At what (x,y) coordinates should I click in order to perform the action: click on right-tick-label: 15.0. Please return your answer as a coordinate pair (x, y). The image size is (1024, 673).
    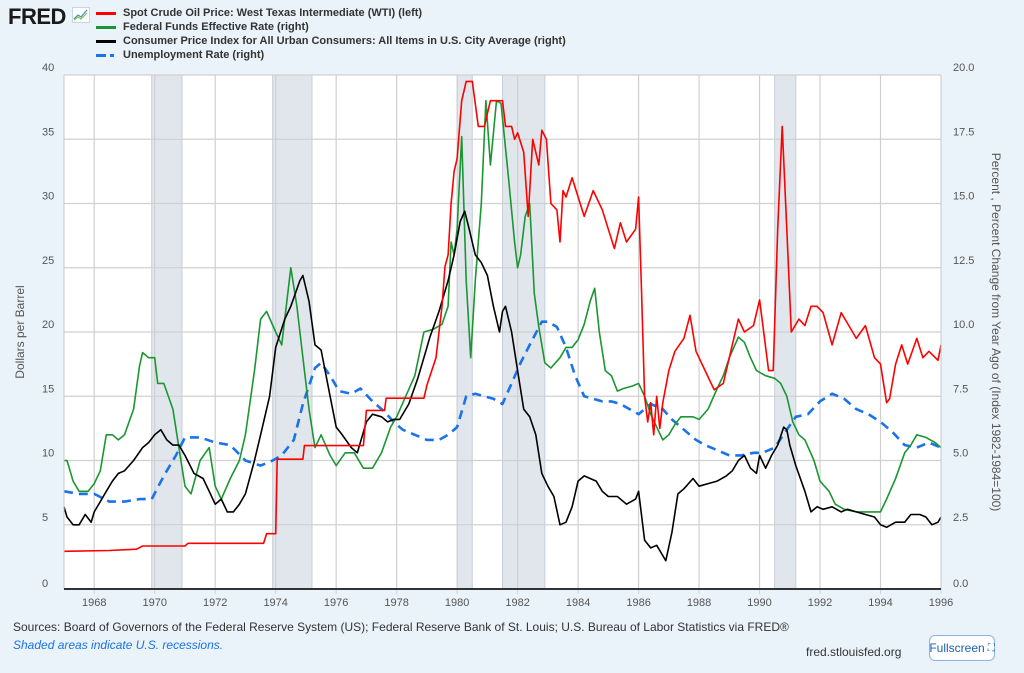
    Looking at the image, I should click on (963, 197).